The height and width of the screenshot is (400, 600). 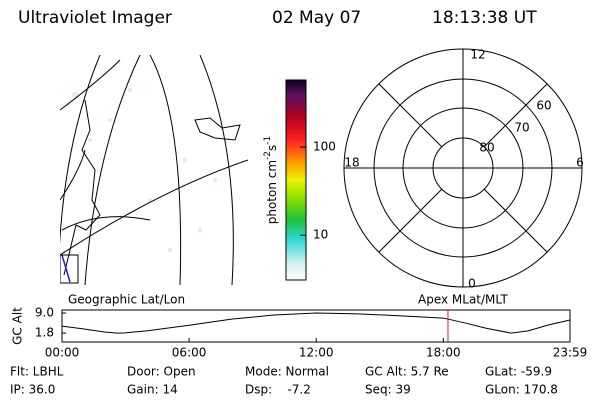 I want to click on y-tick-label: 9.0, so click(x=44, y=313).